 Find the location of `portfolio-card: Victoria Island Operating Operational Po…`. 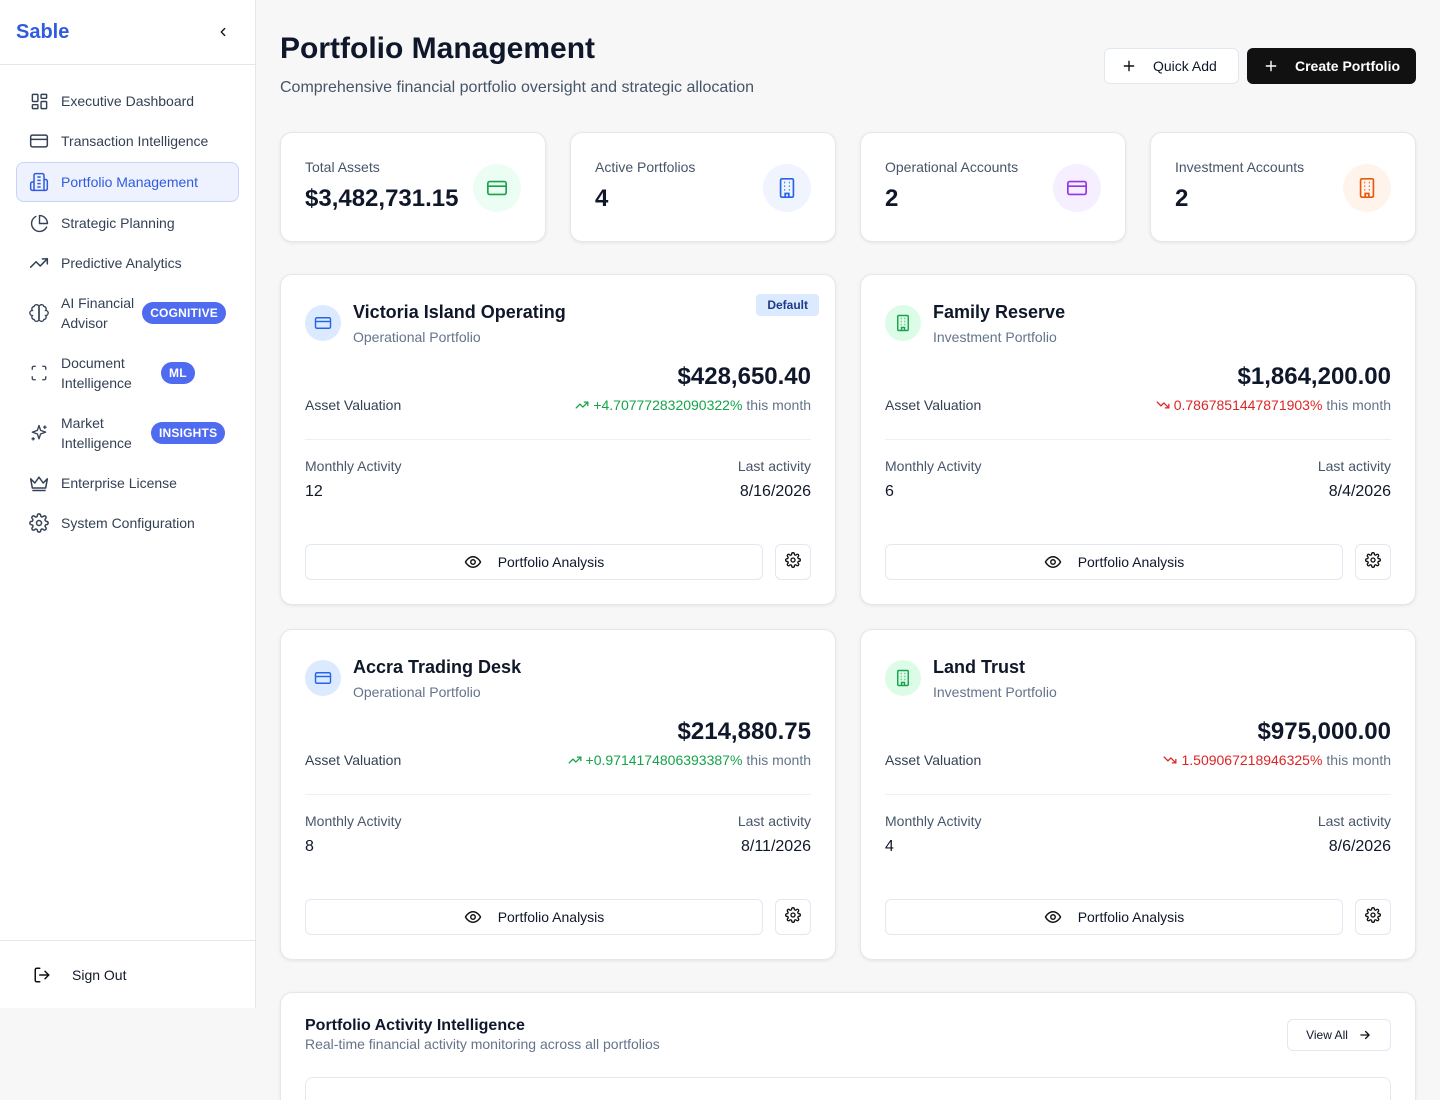

portfolio-card: Victoria Island Operating Operational Po… is located at coordinates (558, 439).